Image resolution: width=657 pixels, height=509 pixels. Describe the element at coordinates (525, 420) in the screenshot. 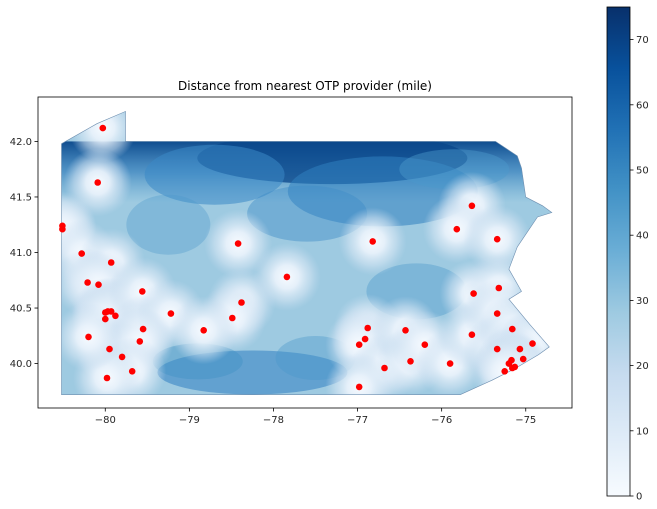

I see `x-tick-label: −75` at that location.